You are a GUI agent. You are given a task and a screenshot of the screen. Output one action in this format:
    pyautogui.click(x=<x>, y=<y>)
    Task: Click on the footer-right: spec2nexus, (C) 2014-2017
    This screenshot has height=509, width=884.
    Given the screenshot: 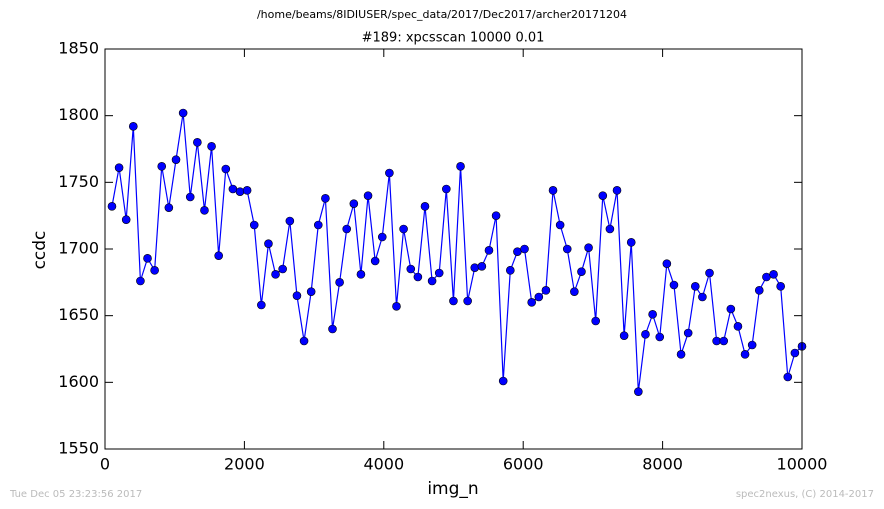 What is the action you would take?
    pyautogui.click(x=805, y=494)
    